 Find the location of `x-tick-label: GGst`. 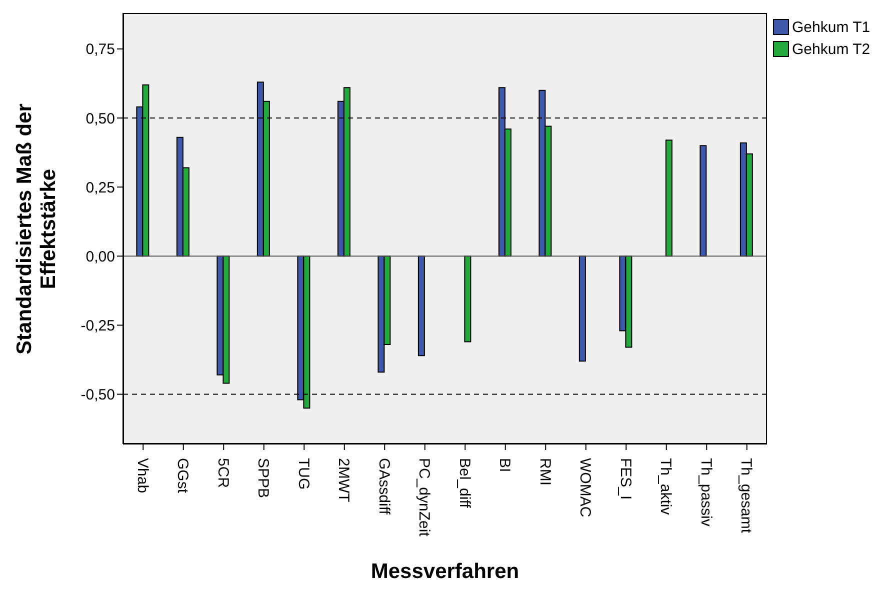

x-tick-label: GGst is located at coordinates (183, 476).